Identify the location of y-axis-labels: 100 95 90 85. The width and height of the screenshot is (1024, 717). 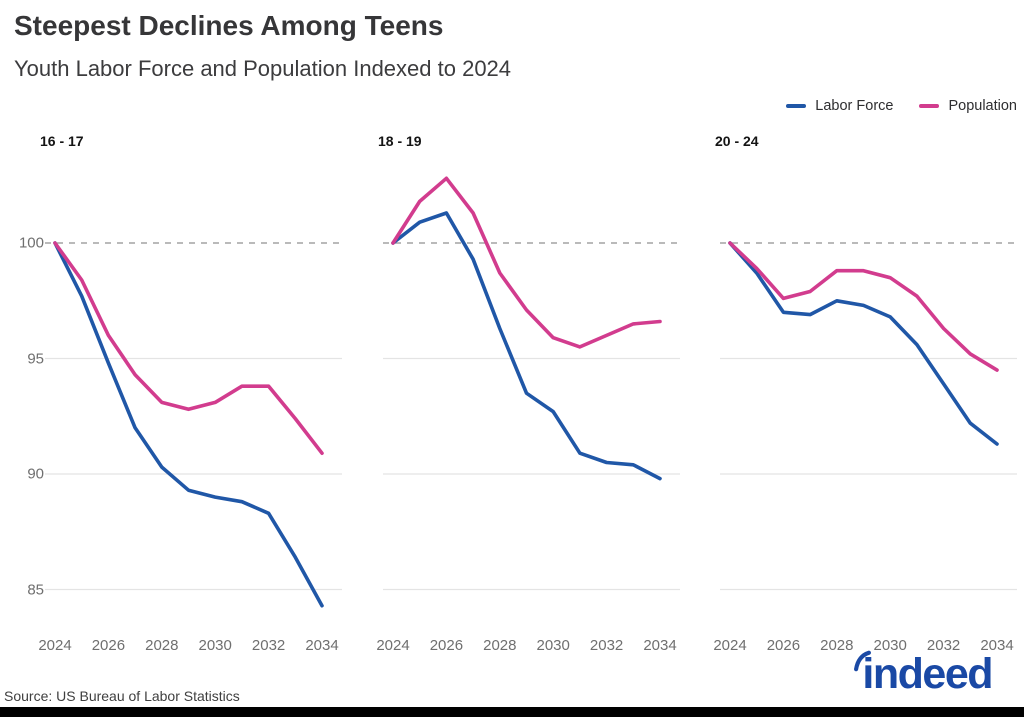
(22, 330).